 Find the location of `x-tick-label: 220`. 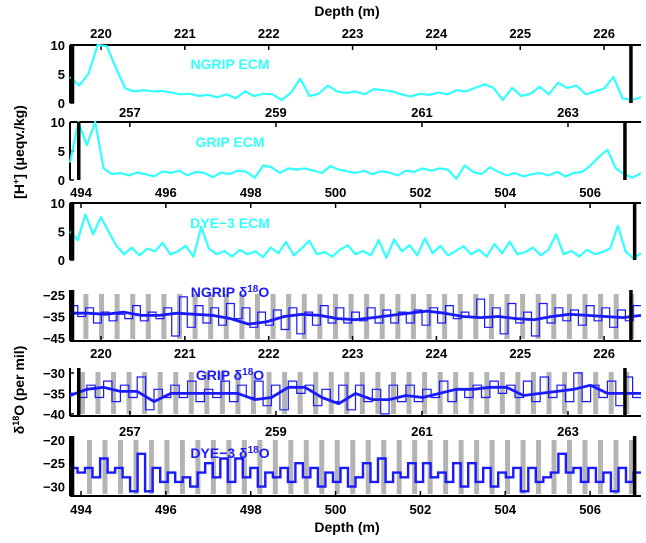

x-tick-label: 220 is located at coordinates (101, 353).